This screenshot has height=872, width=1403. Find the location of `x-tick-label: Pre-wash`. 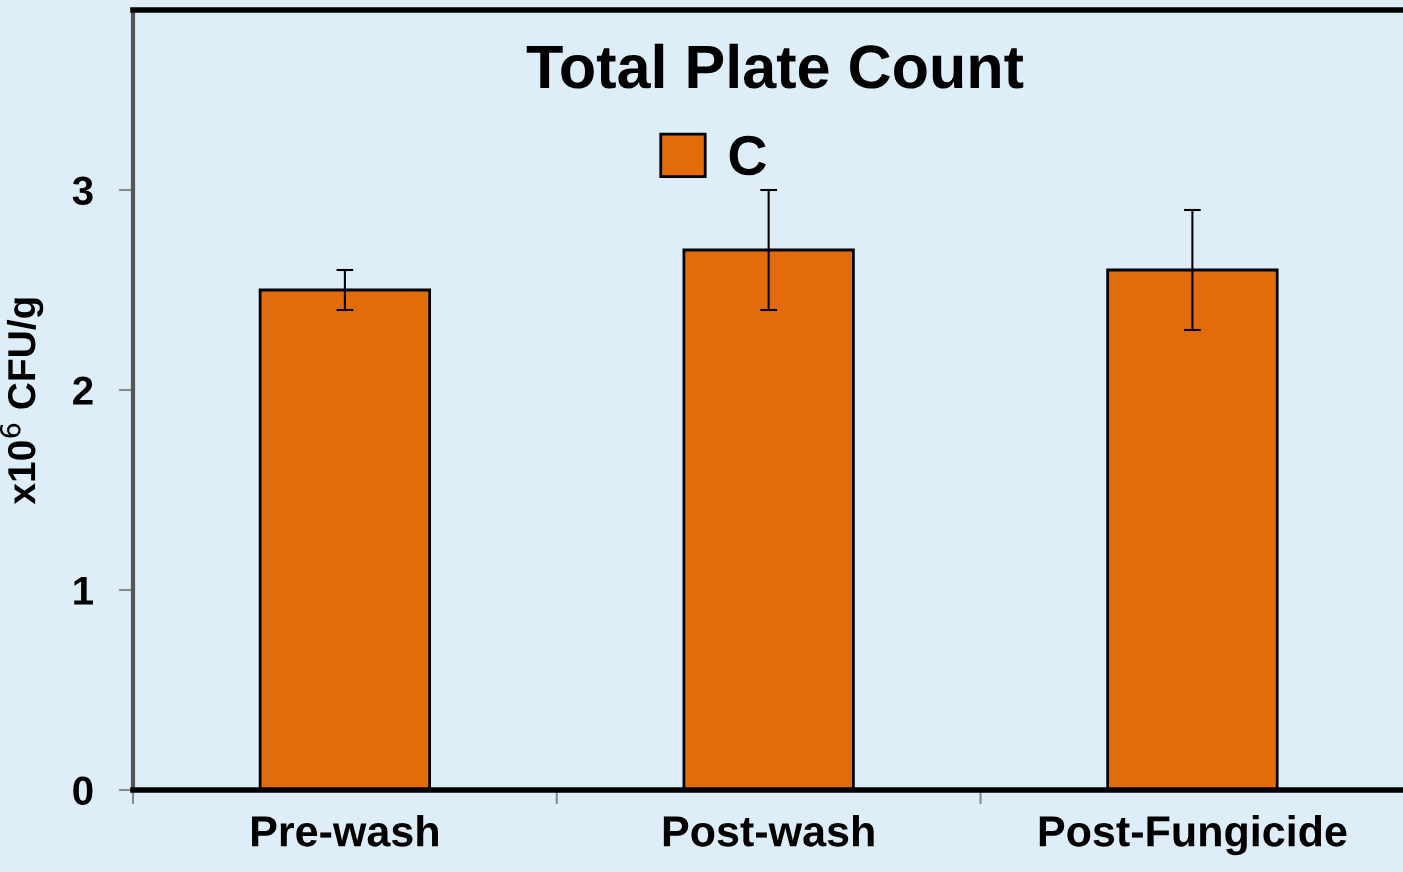

x-tick-label: Pre-wash is located at coordinates (345, 831).